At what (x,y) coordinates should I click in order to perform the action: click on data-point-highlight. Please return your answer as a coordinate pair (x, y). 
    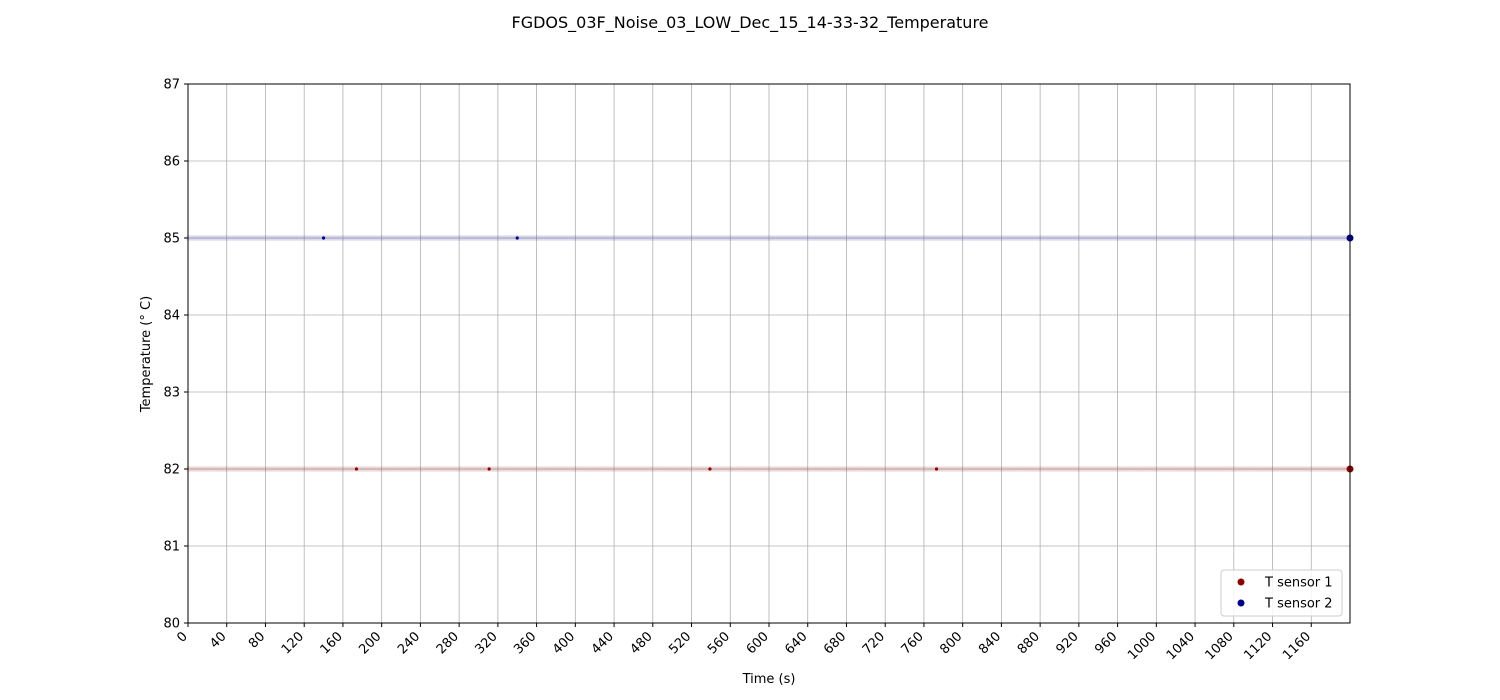
    Looking at the image, I should click on (936, 469).